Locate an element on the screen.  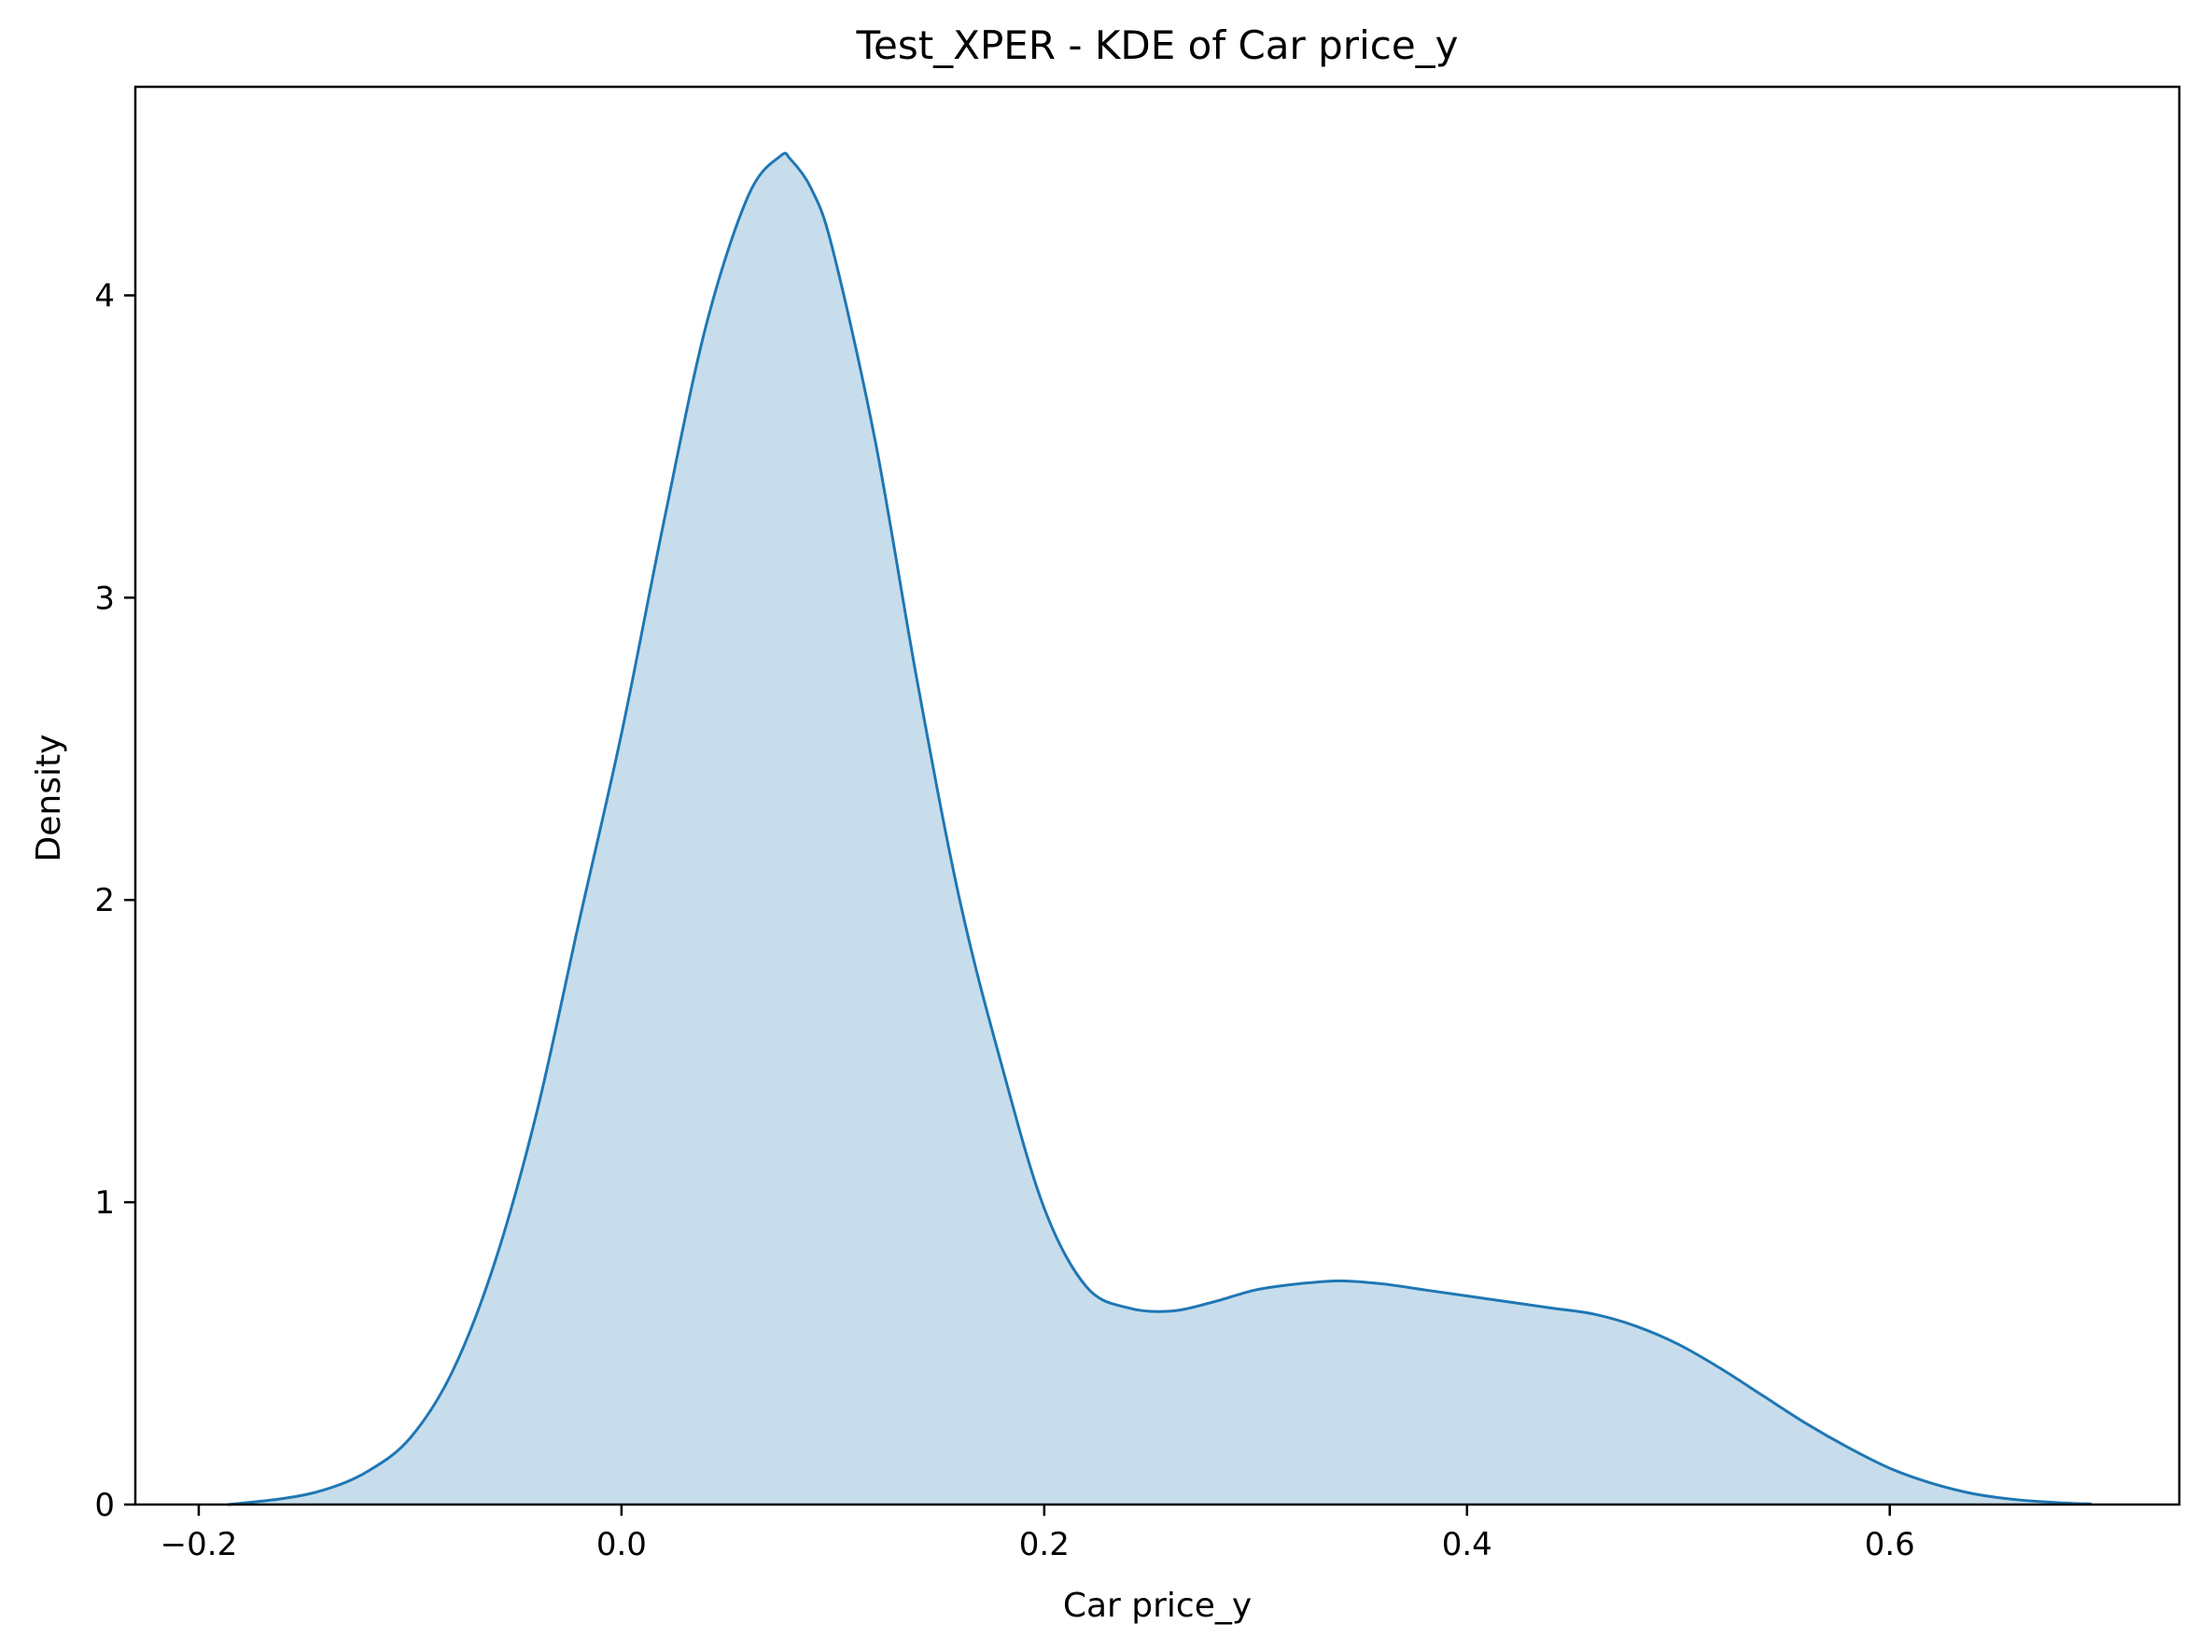
y-tick-label: 1 is located at coordinates (104, 1203).